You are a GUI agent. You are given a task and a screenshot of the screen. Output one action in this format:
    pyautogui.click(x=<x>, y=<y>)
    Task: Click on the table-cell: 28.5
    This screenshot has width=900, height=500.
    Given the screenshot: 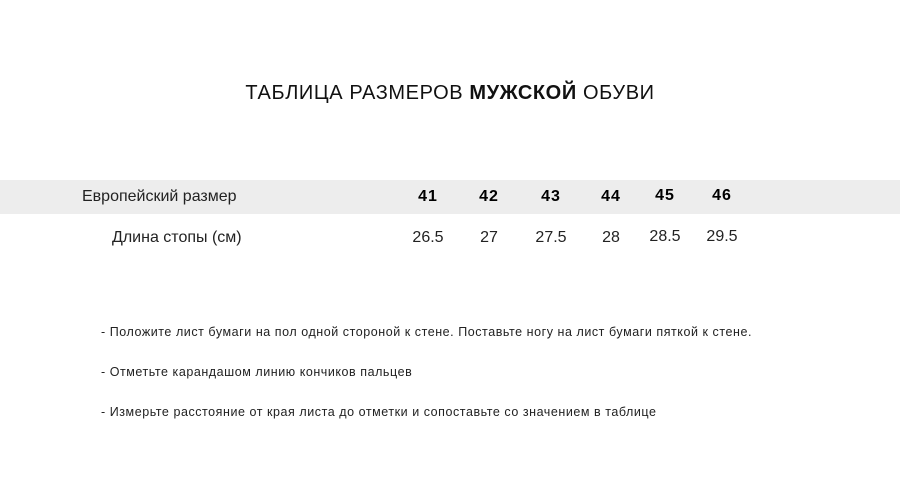 What is the action you would take?
    pyautogui.click(x=665, y=236)
    